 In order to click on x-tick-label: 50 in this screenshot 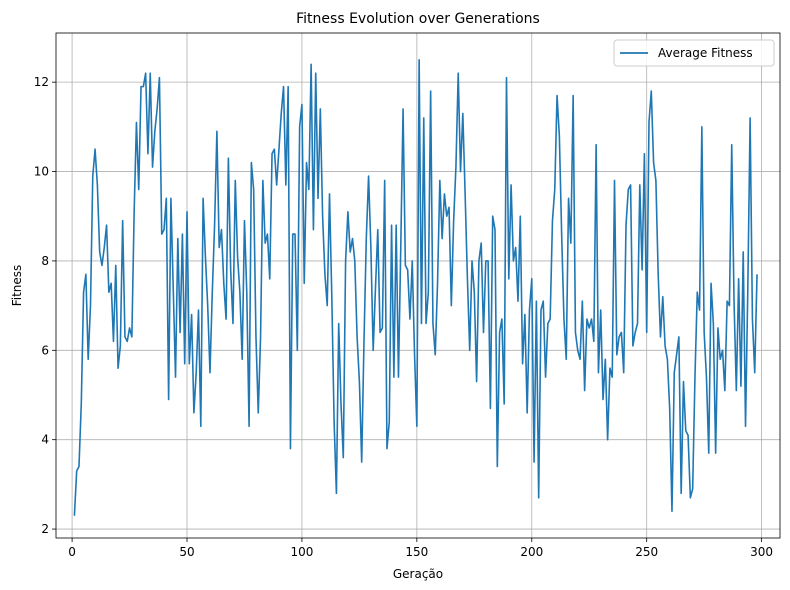, I will do `click(186, 552)`.